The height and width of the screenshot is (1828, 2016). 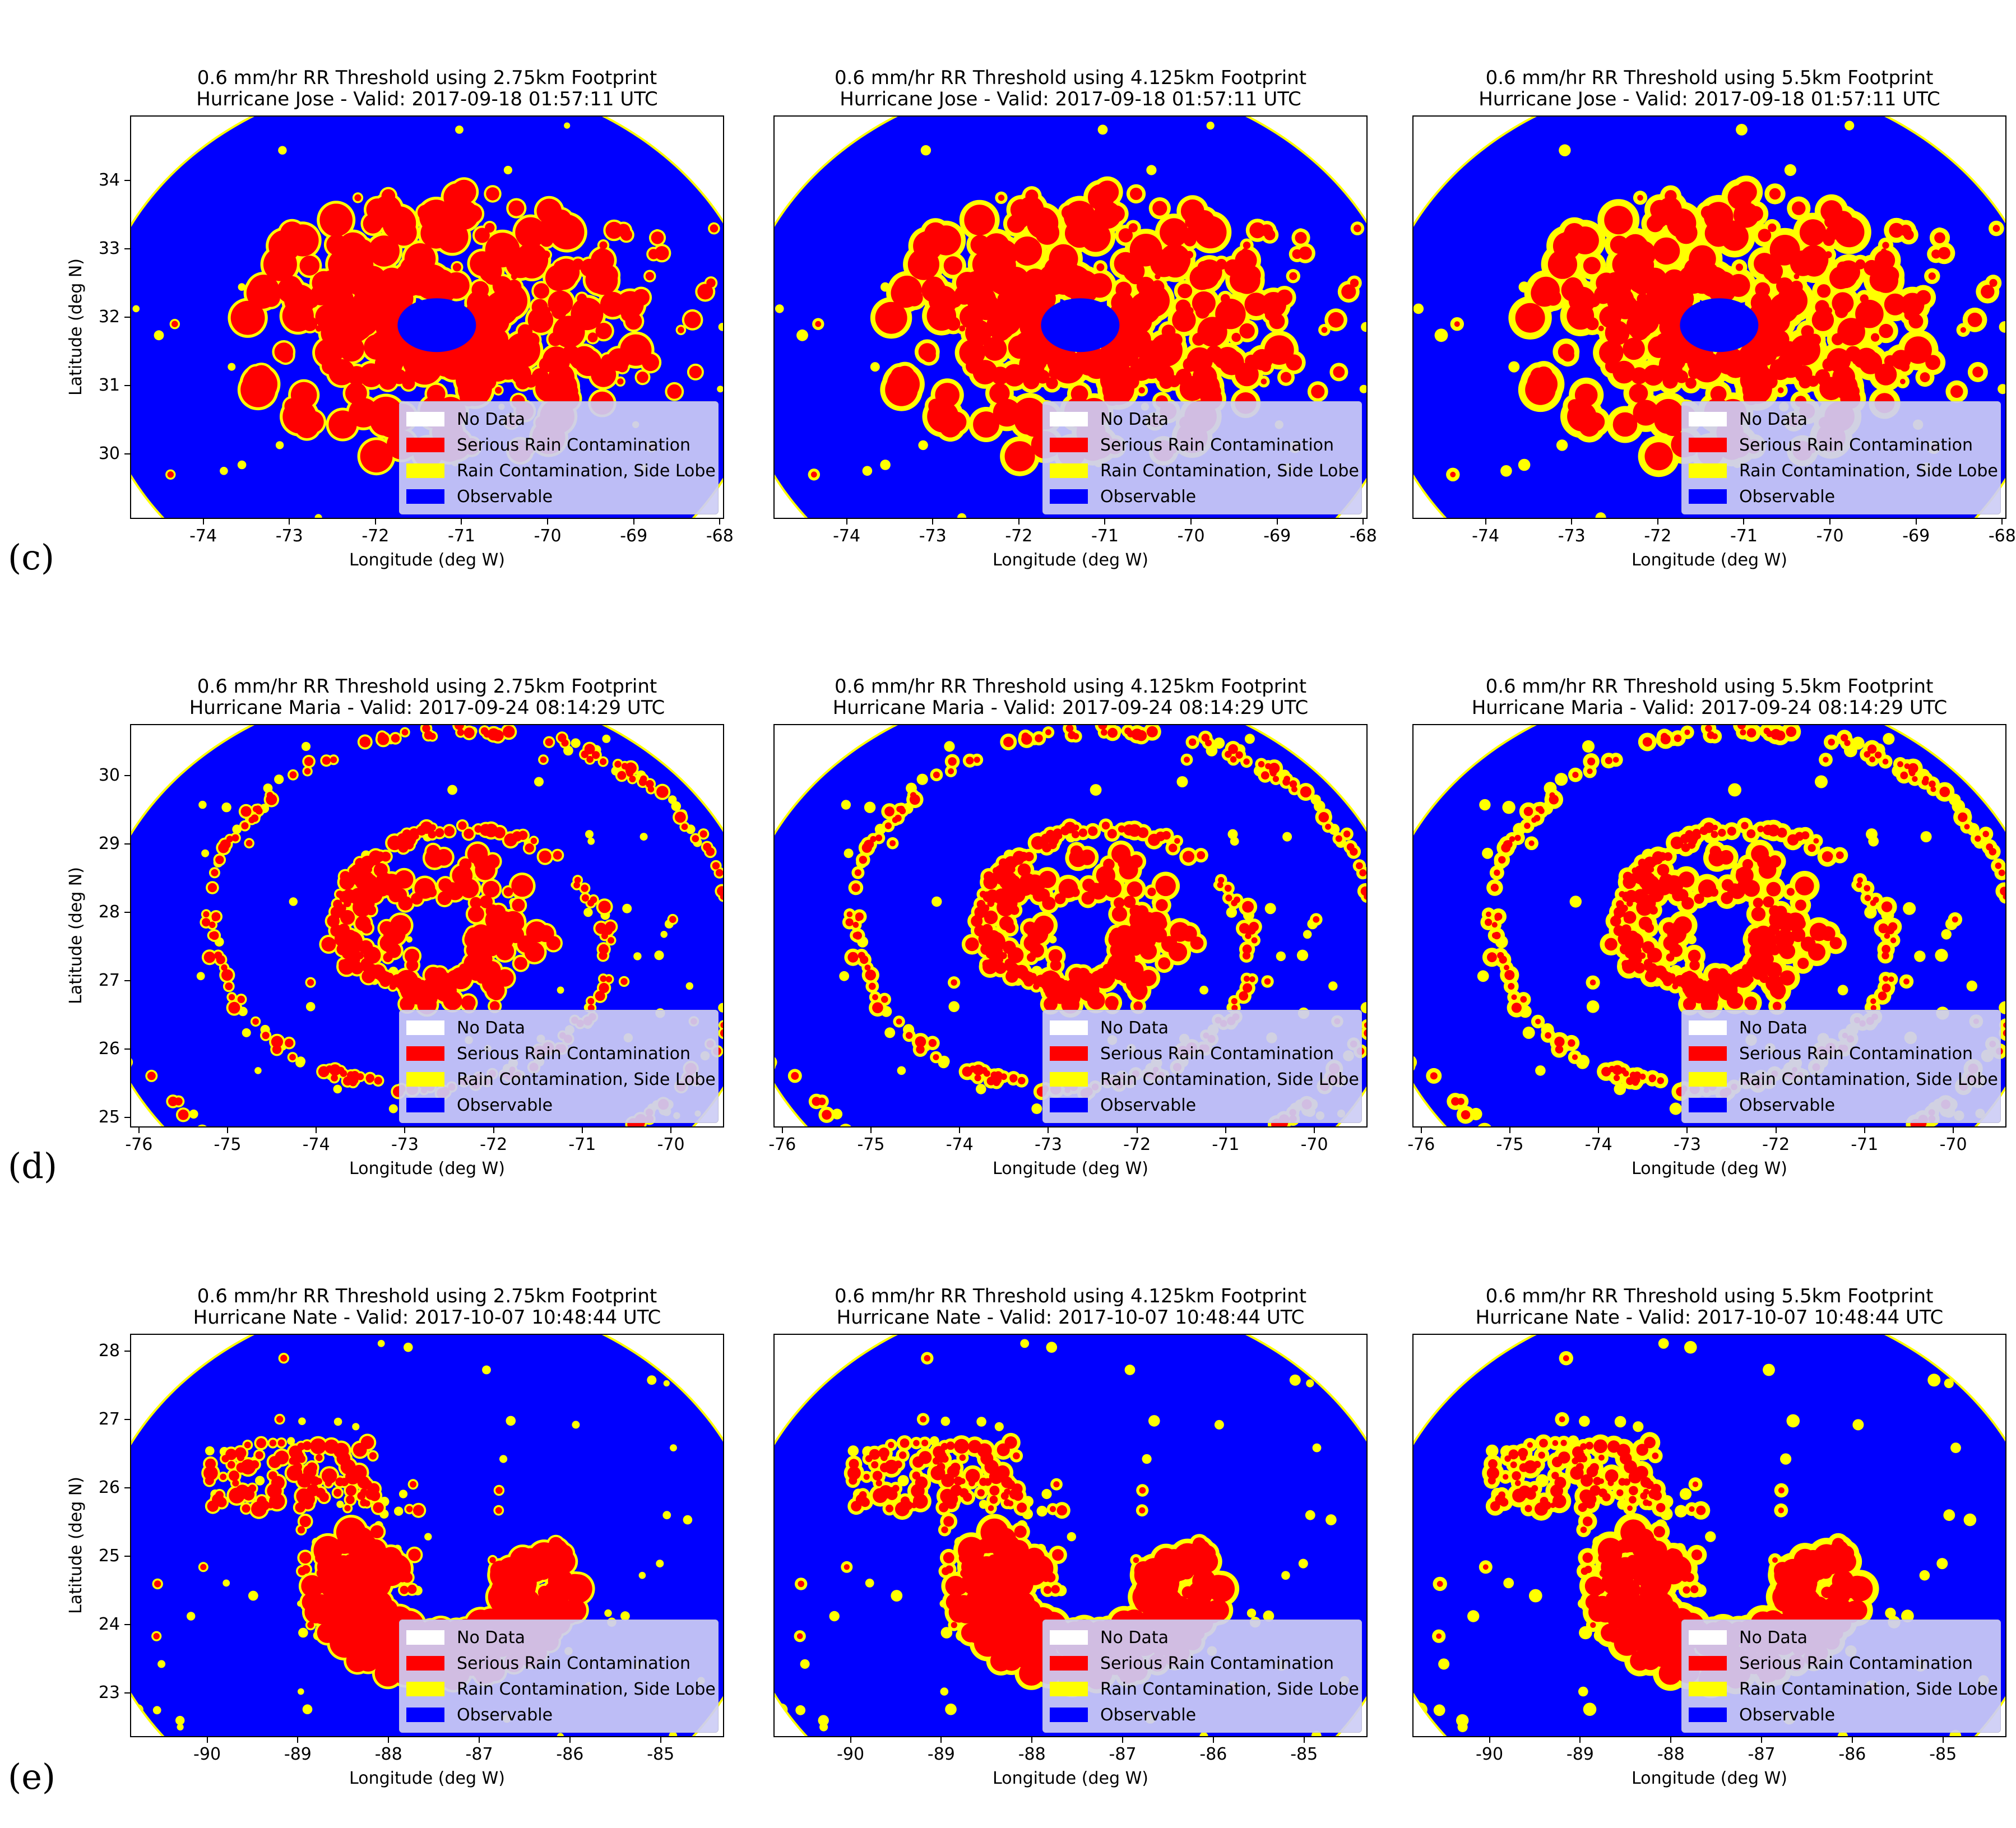 What do you see at coordinates (425, 1105) in the screenshot?
I see `legend-swatch-observable` at bounding box center [425, 1105].